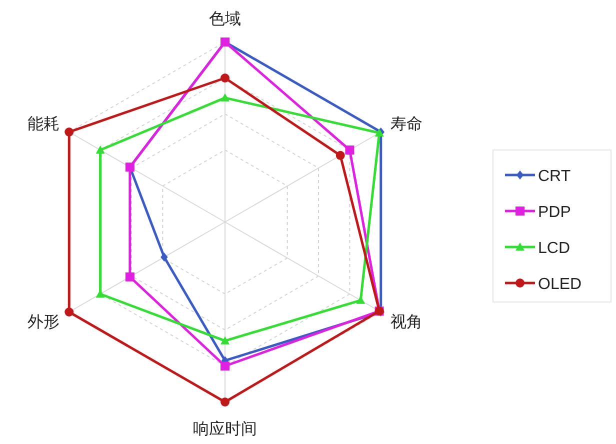 Image resolution: width=616 pixels, height=444 pixels. I want to click on legend-label: PDP, so click(554, 212).